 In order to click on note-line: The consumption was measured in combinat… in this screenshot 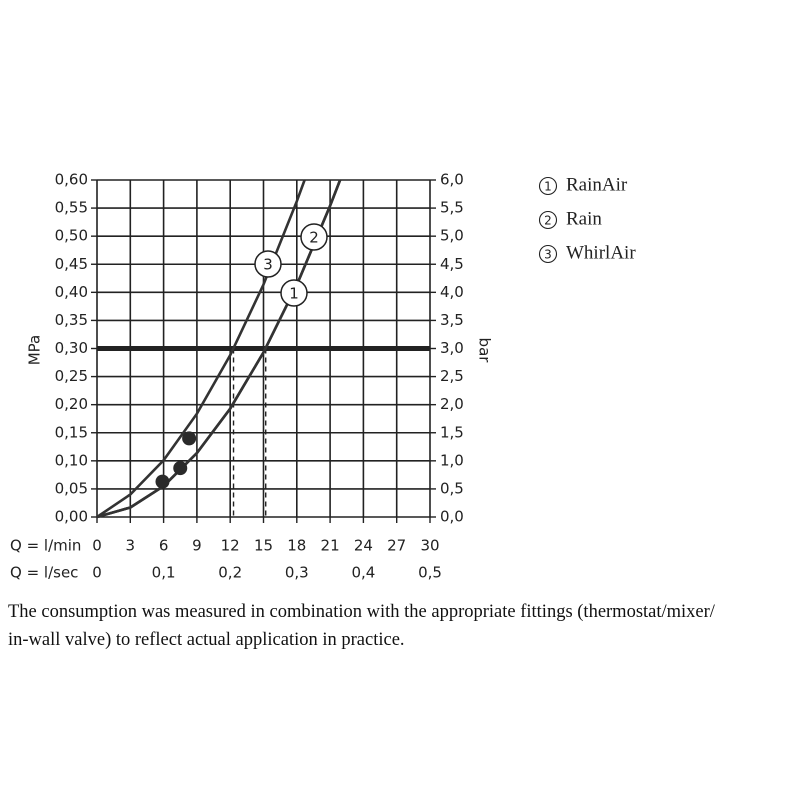, I will do `click(361, 612)`.